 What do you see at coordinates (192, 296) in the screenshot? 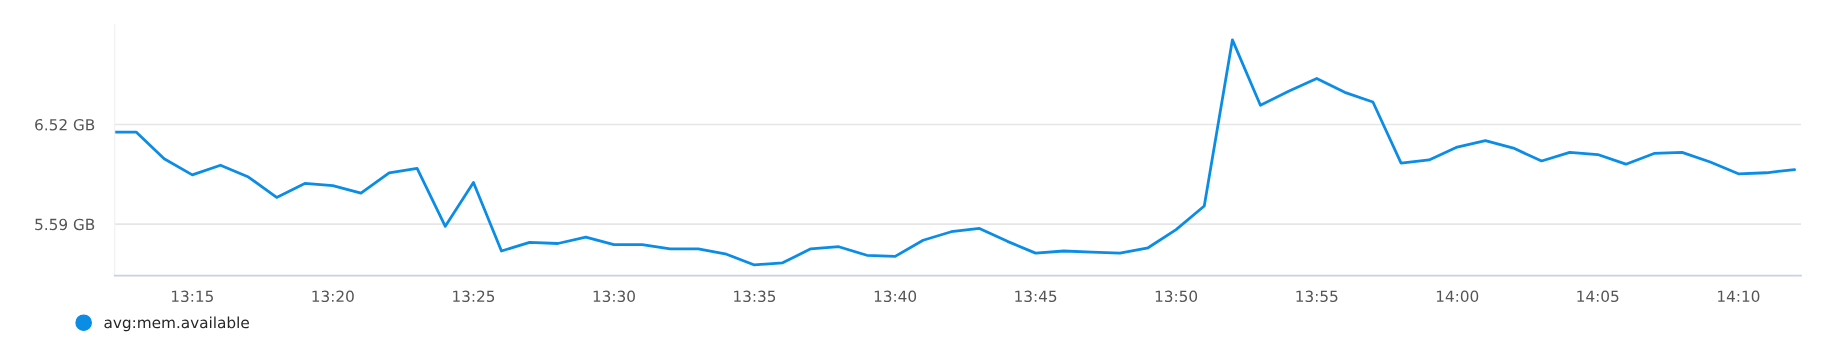
I see `x-tick-label: 13:15` at bounding box center [192, 296].